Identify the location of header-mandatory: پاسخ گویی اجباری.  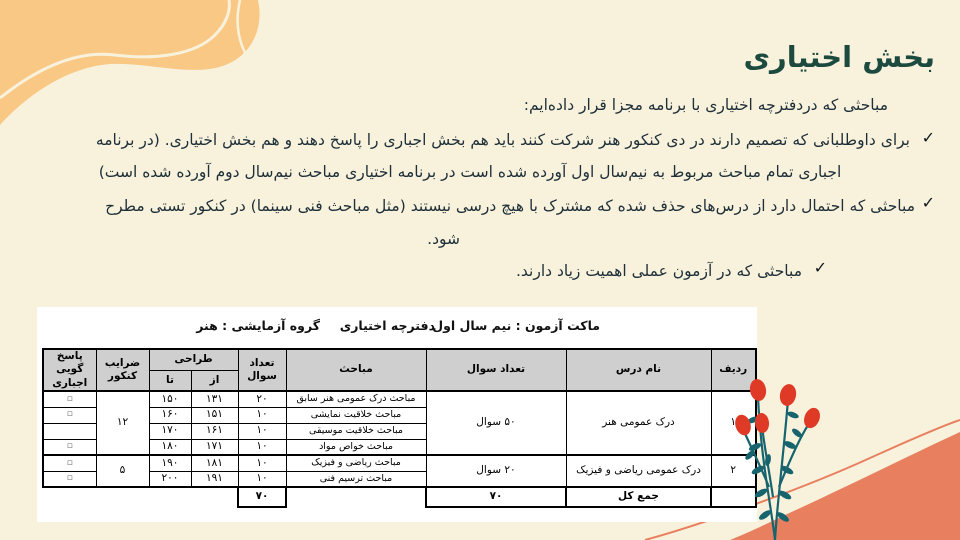
(69, 370).